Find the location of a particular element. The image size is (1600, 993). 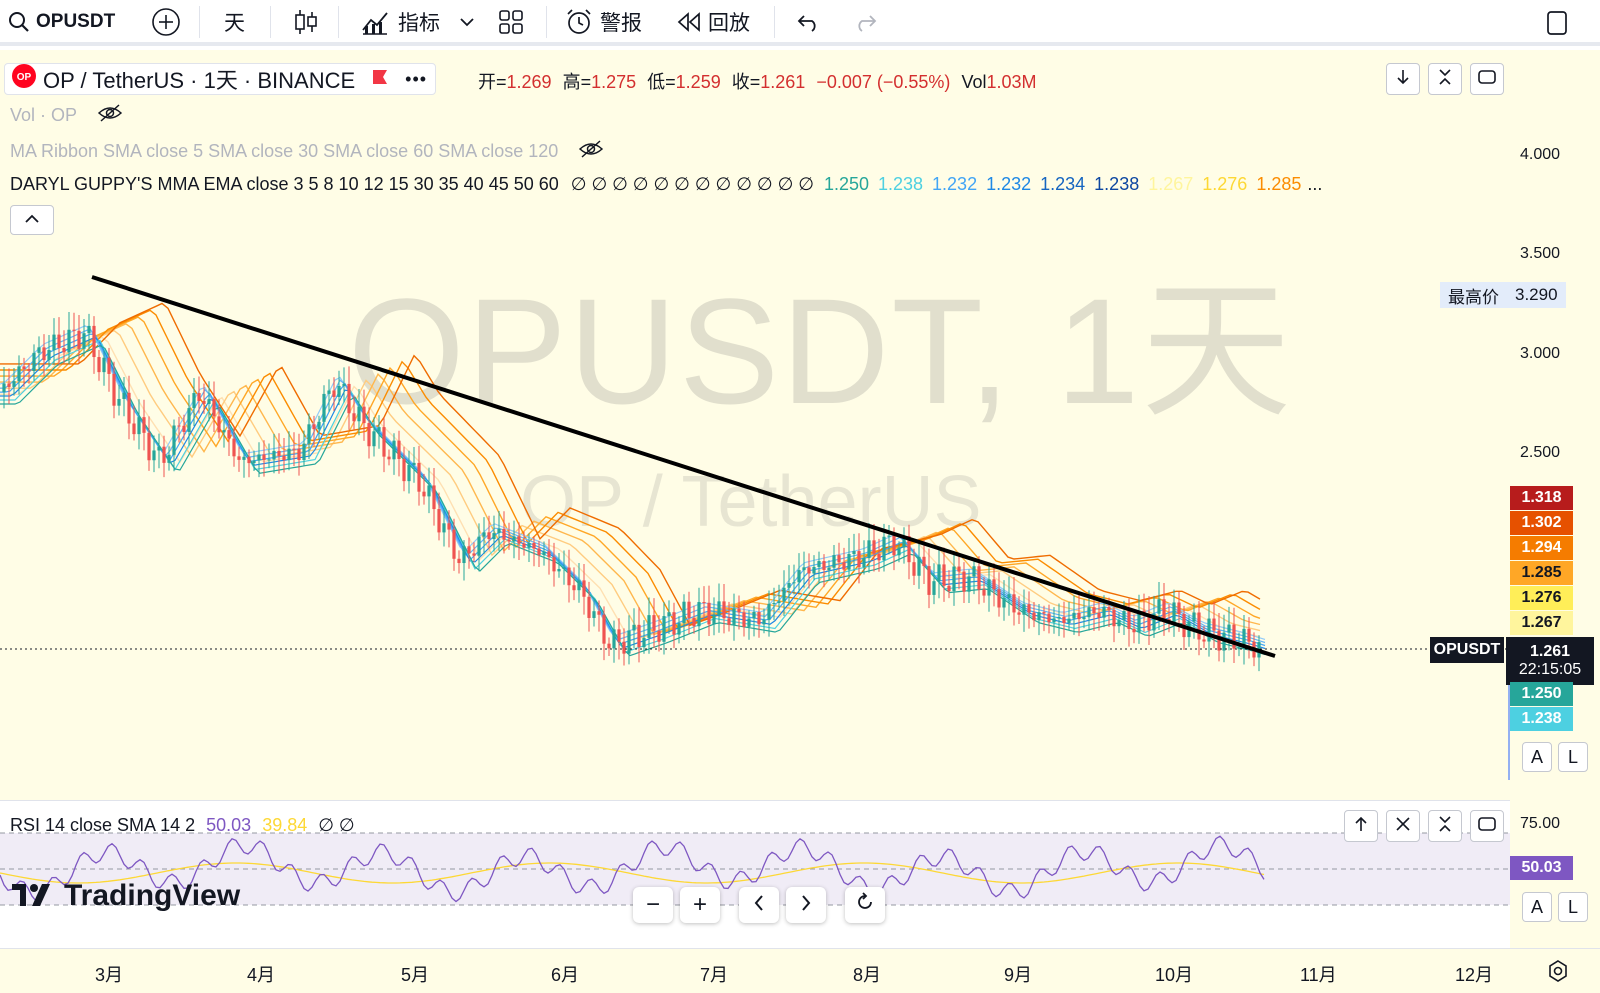

rsi-legend: RSI 14 close SMA 14 2 50.03 39.84 ∅ ∅ is located at coordinates (182, 825).